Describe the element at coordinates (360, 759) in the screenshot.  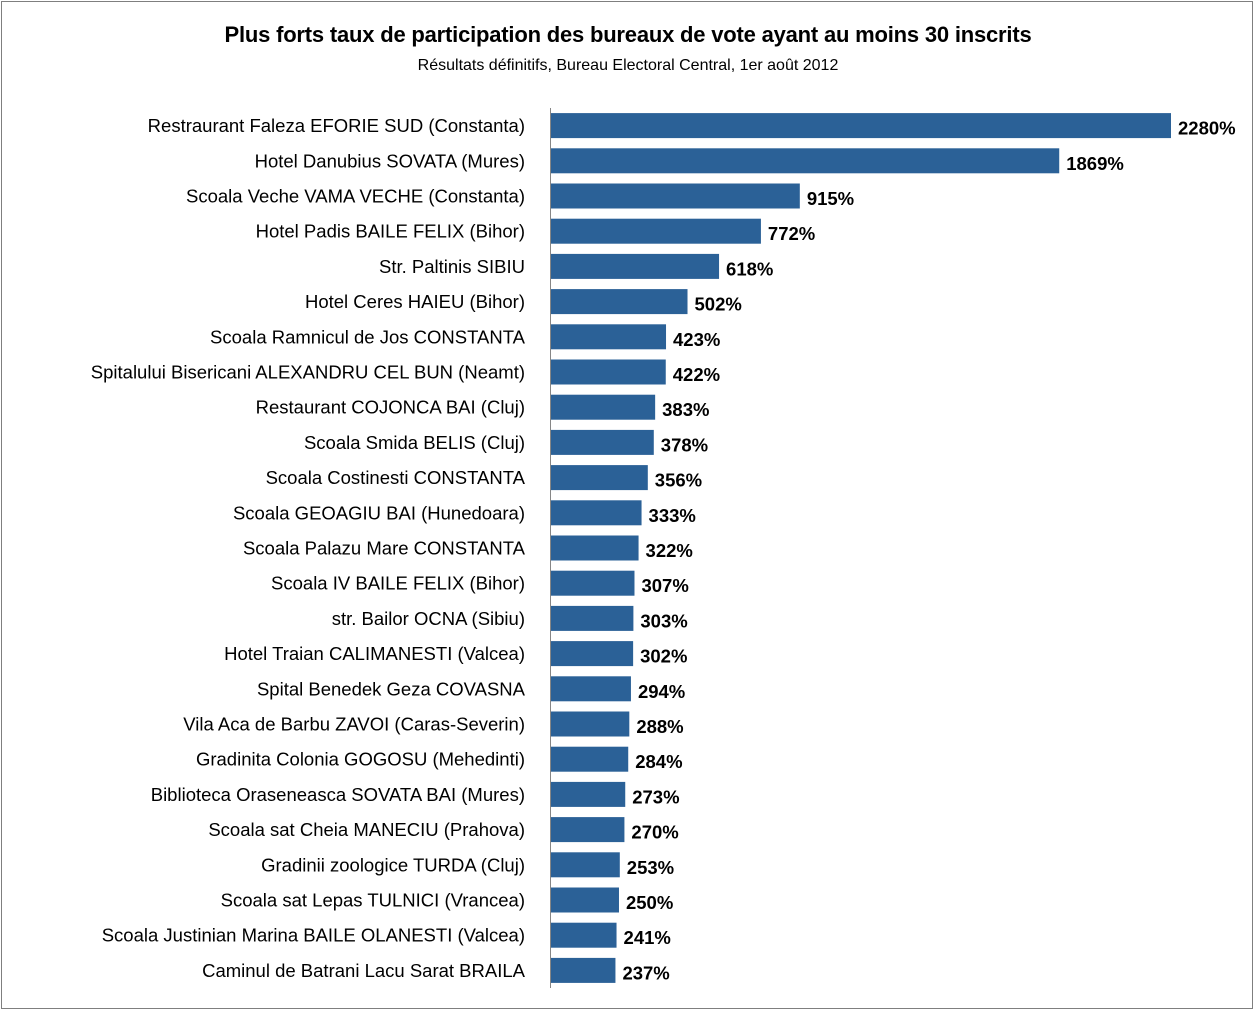
I see `category-label-19: Gradinita Colonia GOGOSU (Mehedinti)` at that location.